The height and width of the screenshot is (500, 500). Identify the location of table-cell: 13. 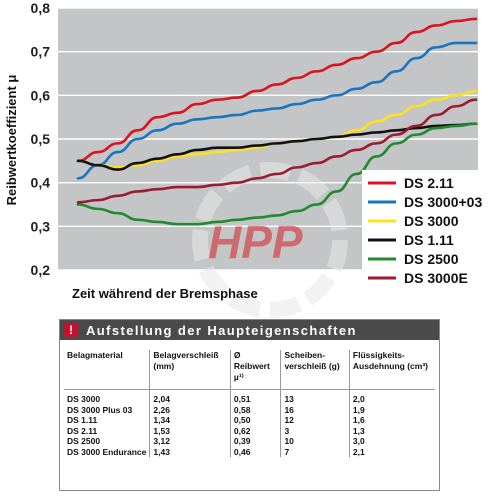
(315, 397).